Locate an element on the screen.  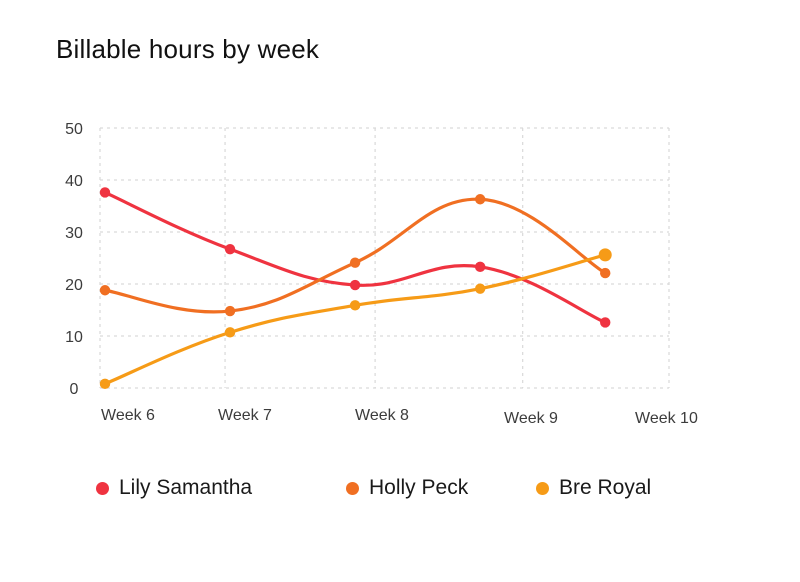
legend-label-holly-peck: Holly Peck is located at coordinates (419, 487).